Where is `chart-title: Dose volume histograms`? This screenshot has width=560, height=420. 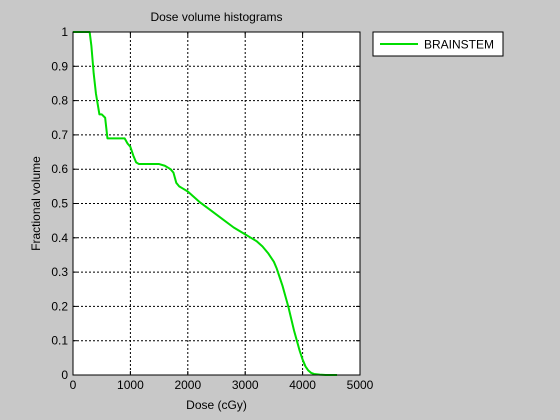
chart-title: Dose volume histograms is located at coordinates (216, 17).